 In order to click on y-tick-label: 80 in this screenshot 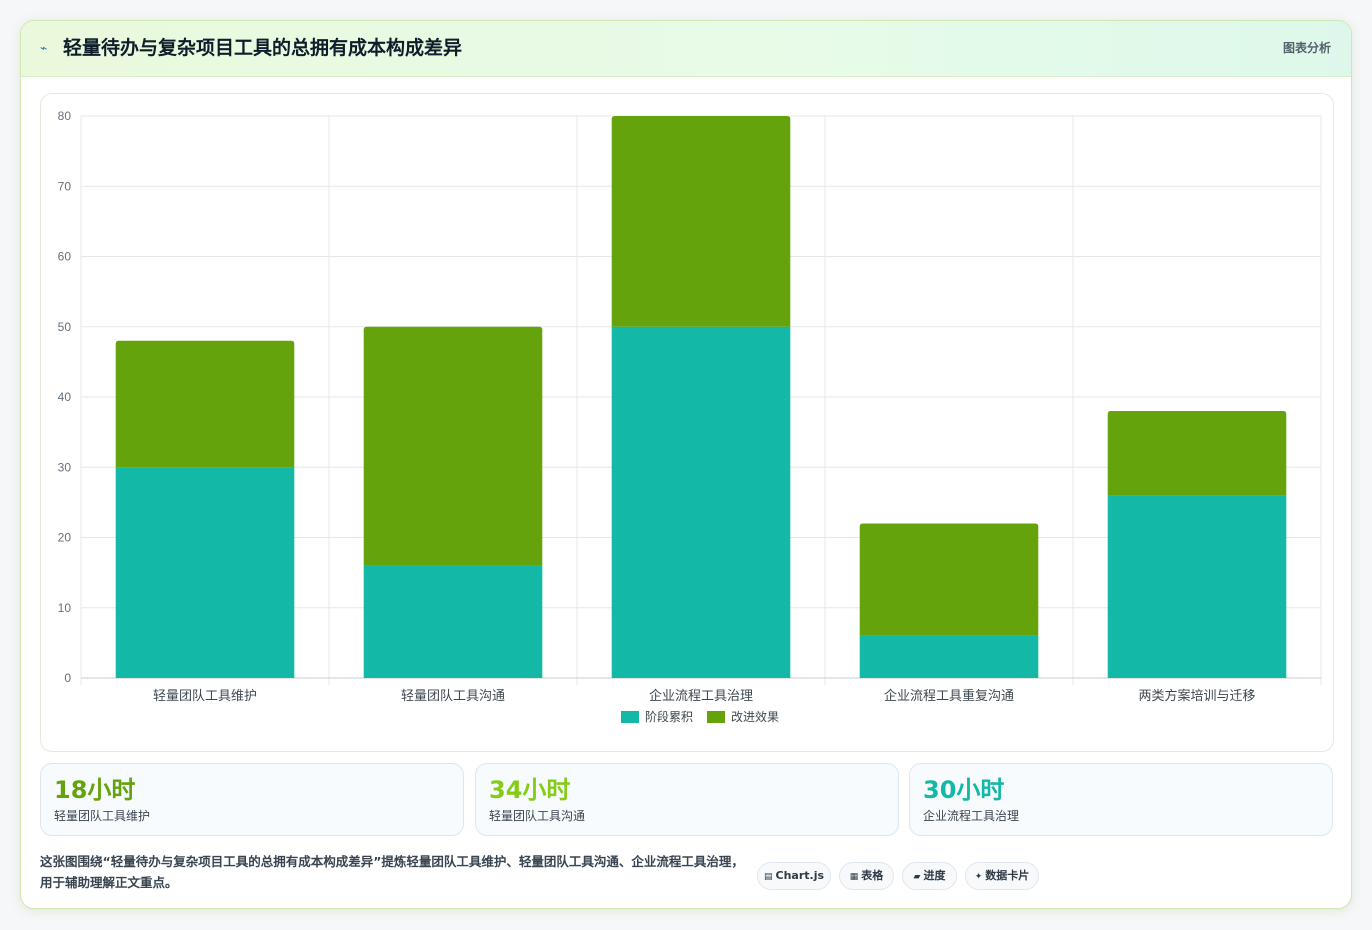, I will do `click(65, 116)`.